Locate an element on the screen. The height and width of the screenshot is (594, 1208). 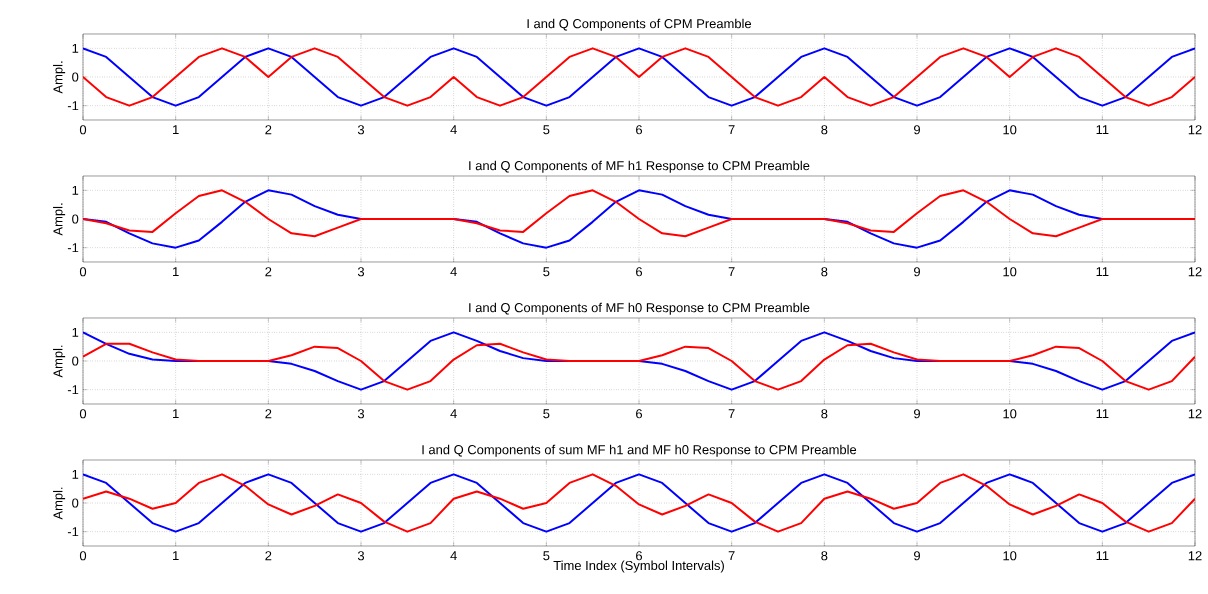
chart-title: I and Q Components of MF h0 Response to CPM Preamble is located at coordinates (639, 308).